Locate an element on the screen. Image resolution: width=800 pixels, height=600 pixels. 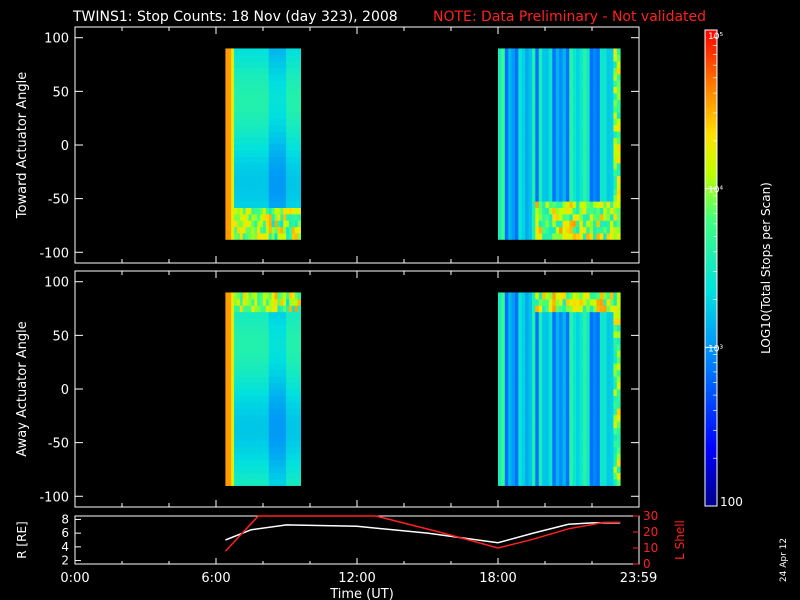
radius-tick-label: 8 is located at coordinates (65, 519).